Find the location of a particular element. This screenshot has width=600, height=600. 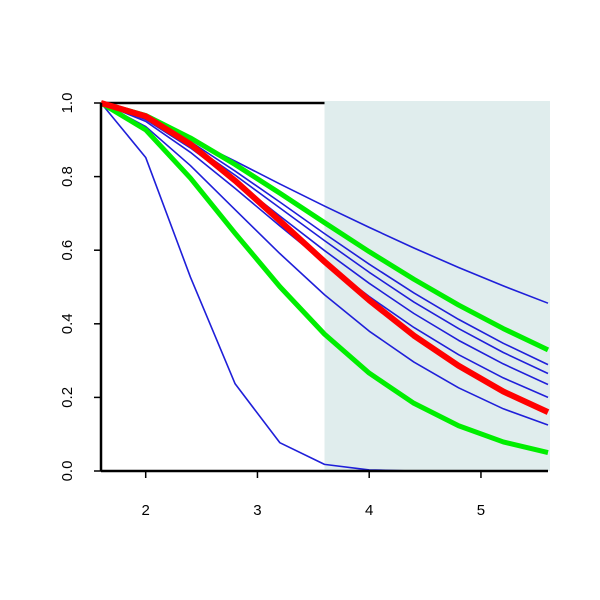

x-tick-label: 3 is located at coordinates (257, 510).